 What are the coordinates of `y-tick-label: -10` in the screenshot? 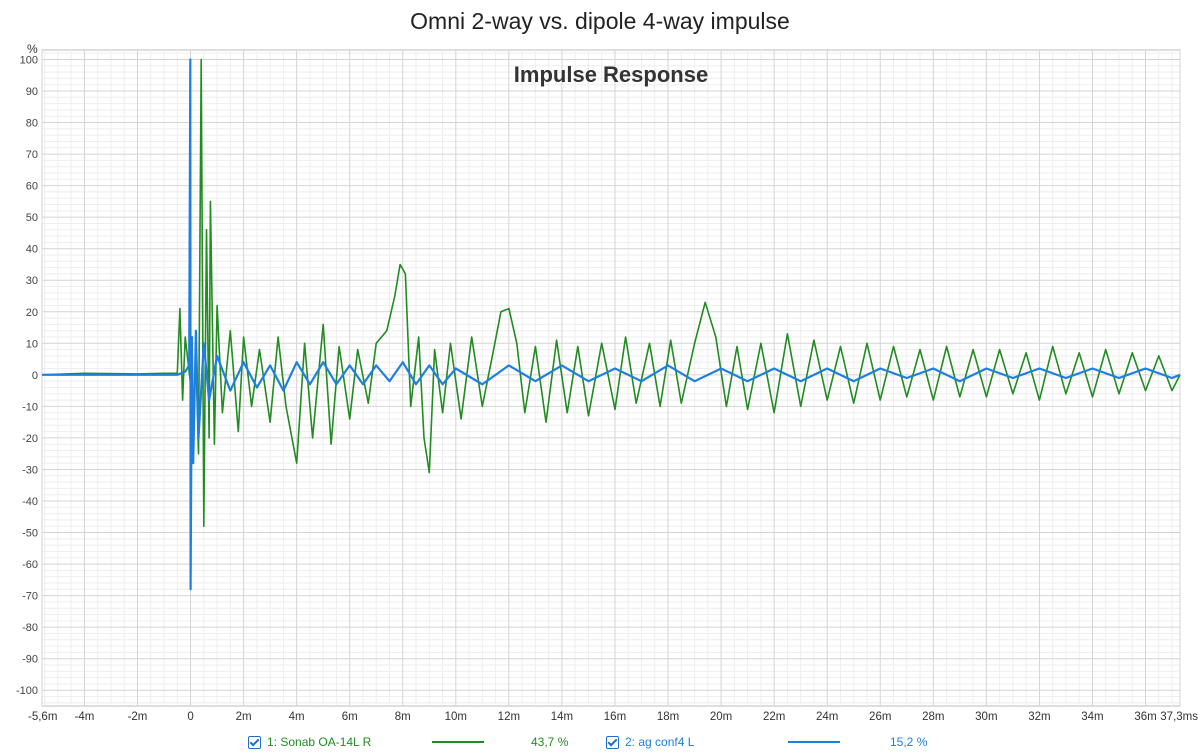 It's located at (30, 407).